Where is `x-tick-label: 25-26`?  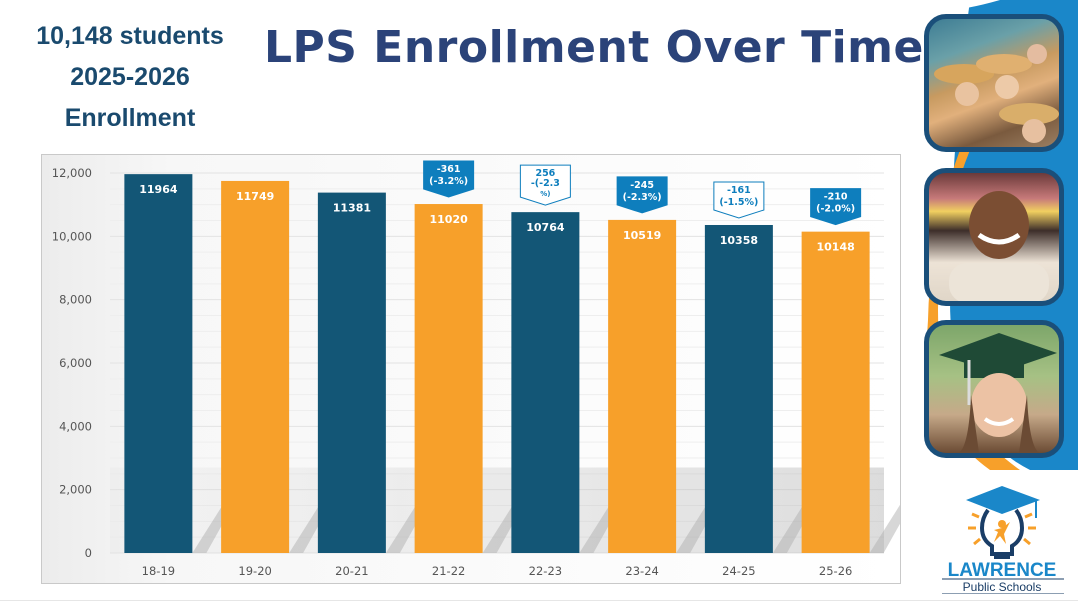
x-tick-label: 25-26 is located at coordinates (835, 571).